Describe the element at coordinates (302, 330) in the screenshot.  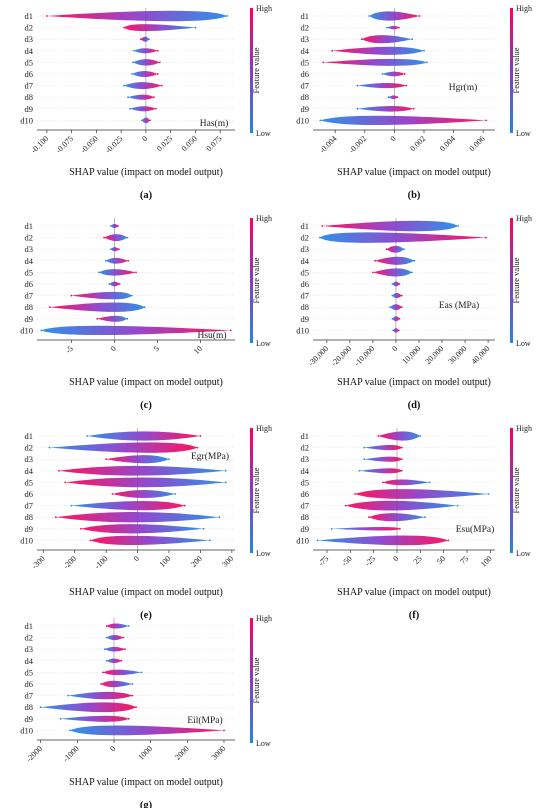
I see `feature-label: d10` at that location.